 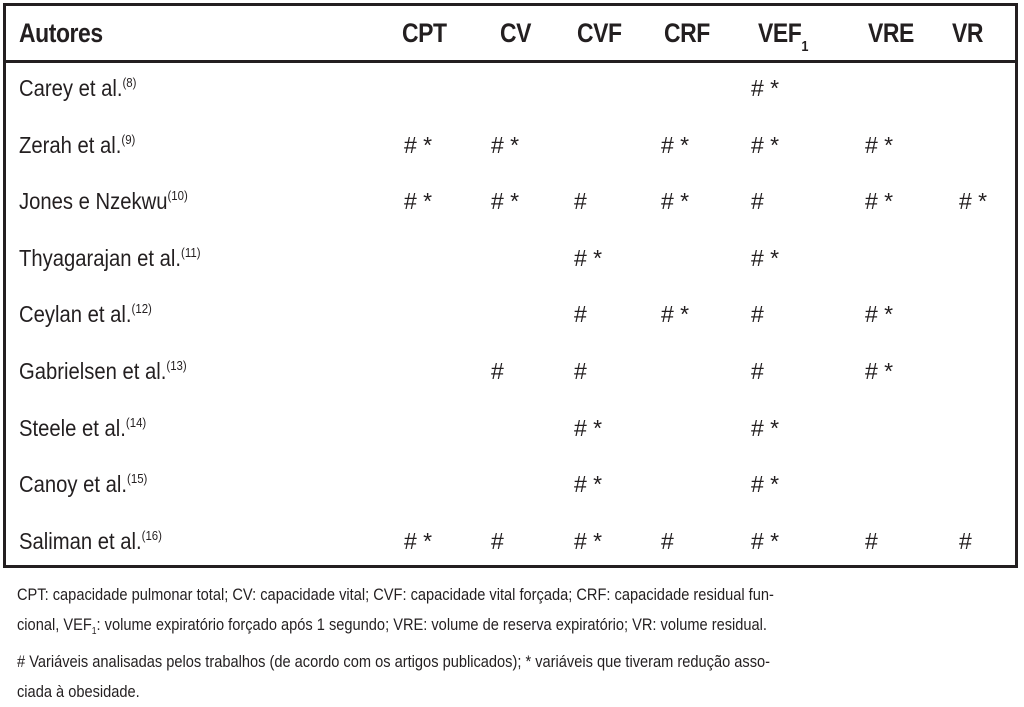 What do you see at coordinates (599, 33) in the screenshot?
I see `header-cvf: CVF` at bounding box center [599, 33].